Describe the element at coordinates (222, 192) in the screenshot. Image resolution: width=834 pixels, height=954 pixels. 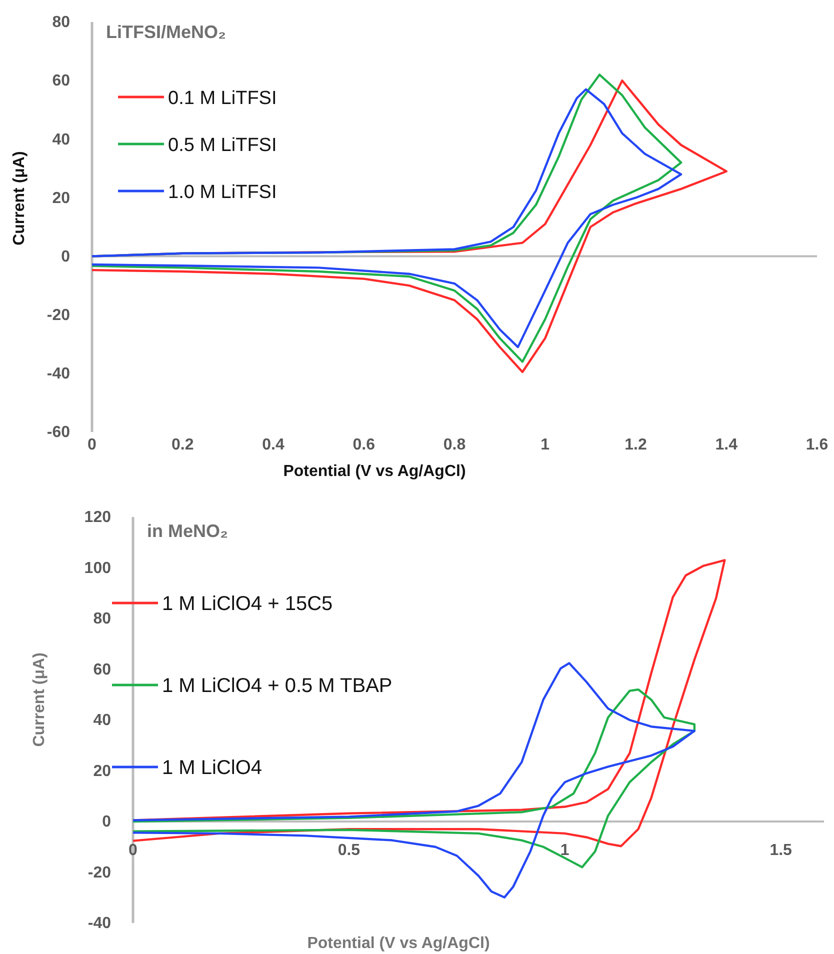
I see `legend-label: 1.0 M LiTFSI` at that location.